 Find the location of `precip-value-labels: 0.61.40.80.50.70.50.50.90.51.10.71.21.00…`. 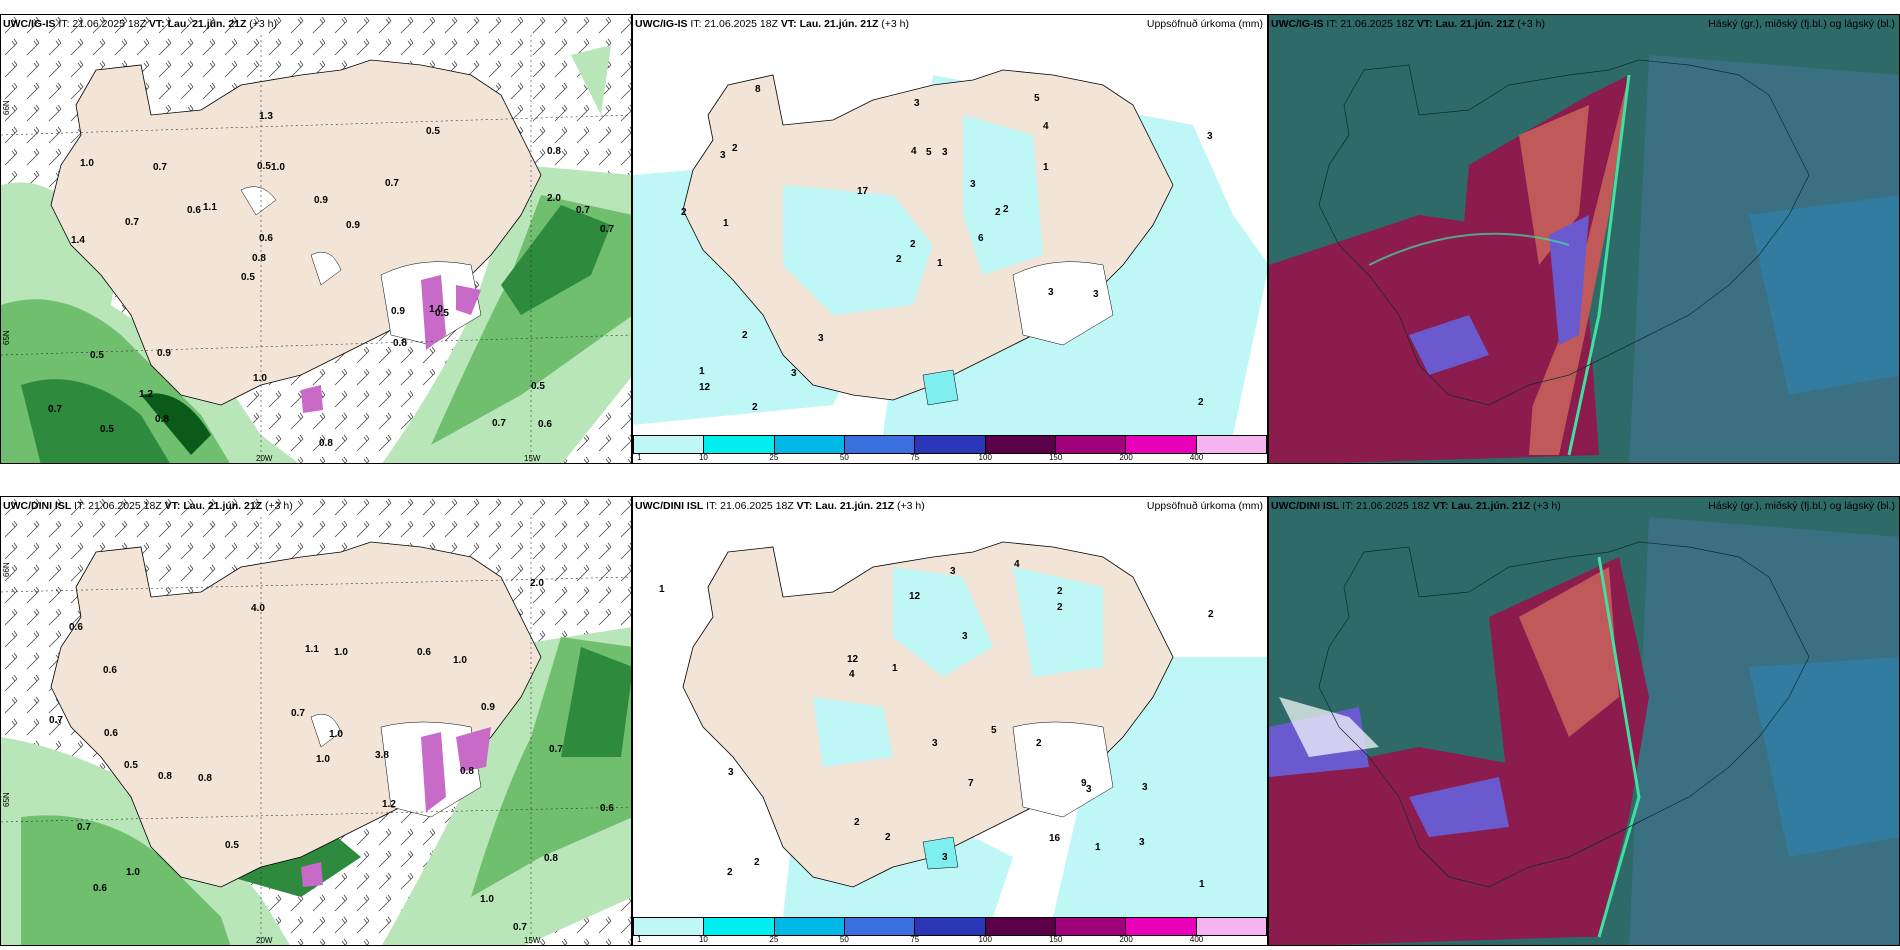

precip-value-labels: 0.61.40.80.50.70.50.50.90.51.10.71.21.00… is located at coordinates (331, 280).